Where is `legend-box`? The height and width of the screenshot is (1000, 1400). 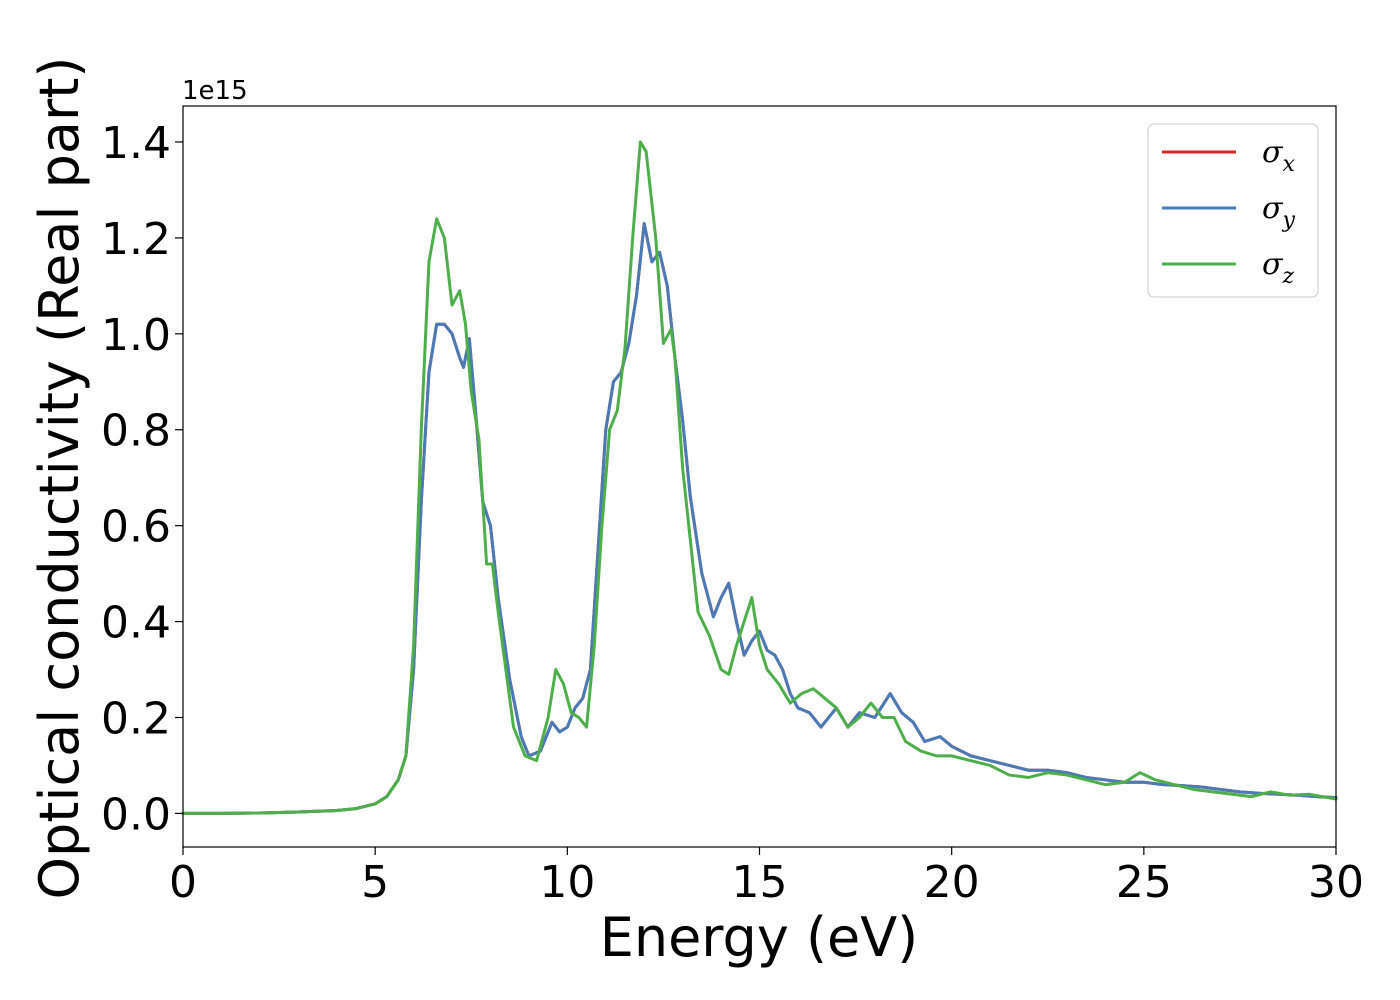
legend-box is located at coordinates (1233, 210).